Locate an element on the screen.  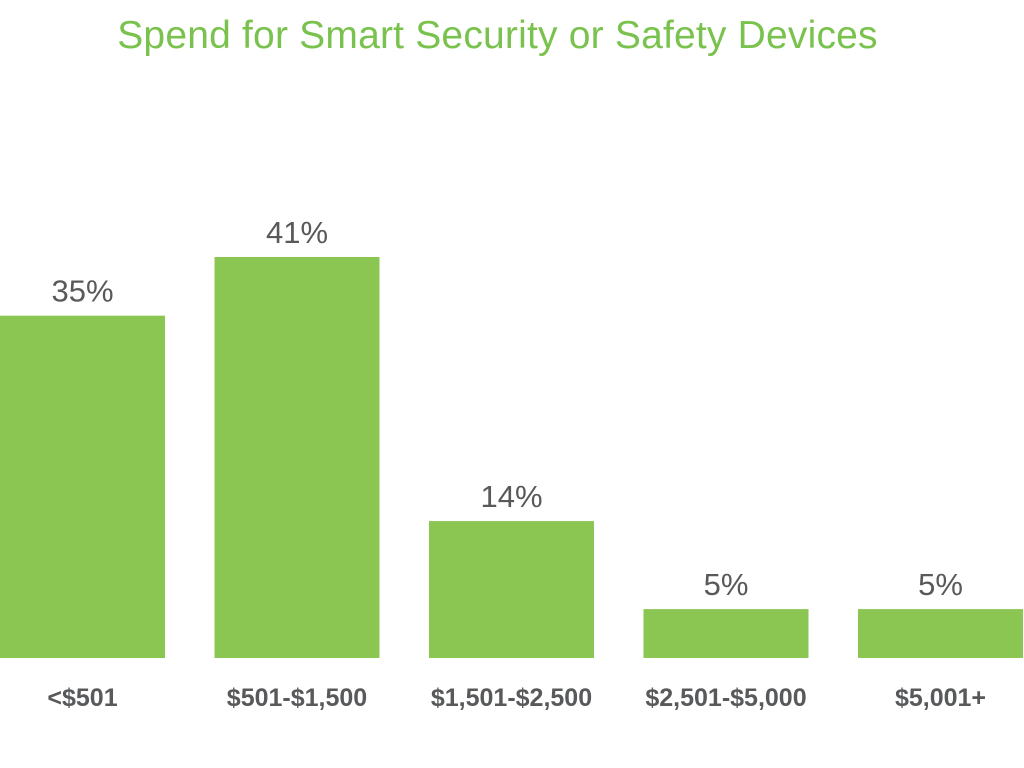
category-tick-label: <$501 is located at coordinates (82, 698).